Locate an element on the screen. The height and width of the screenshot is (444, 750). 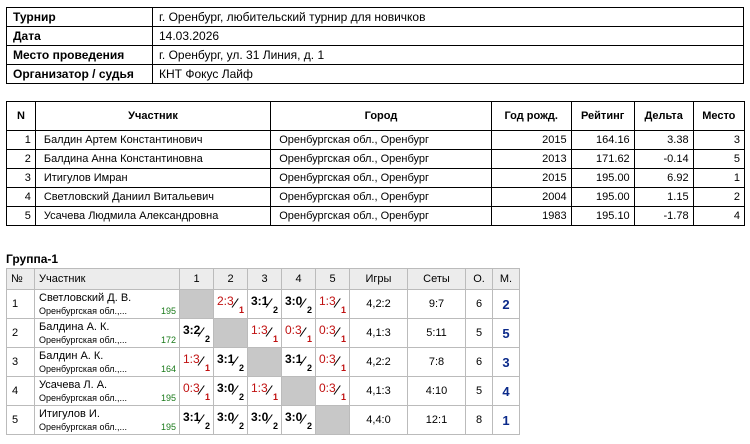
match-score: 3:2 is located at coordinates (192, 330).